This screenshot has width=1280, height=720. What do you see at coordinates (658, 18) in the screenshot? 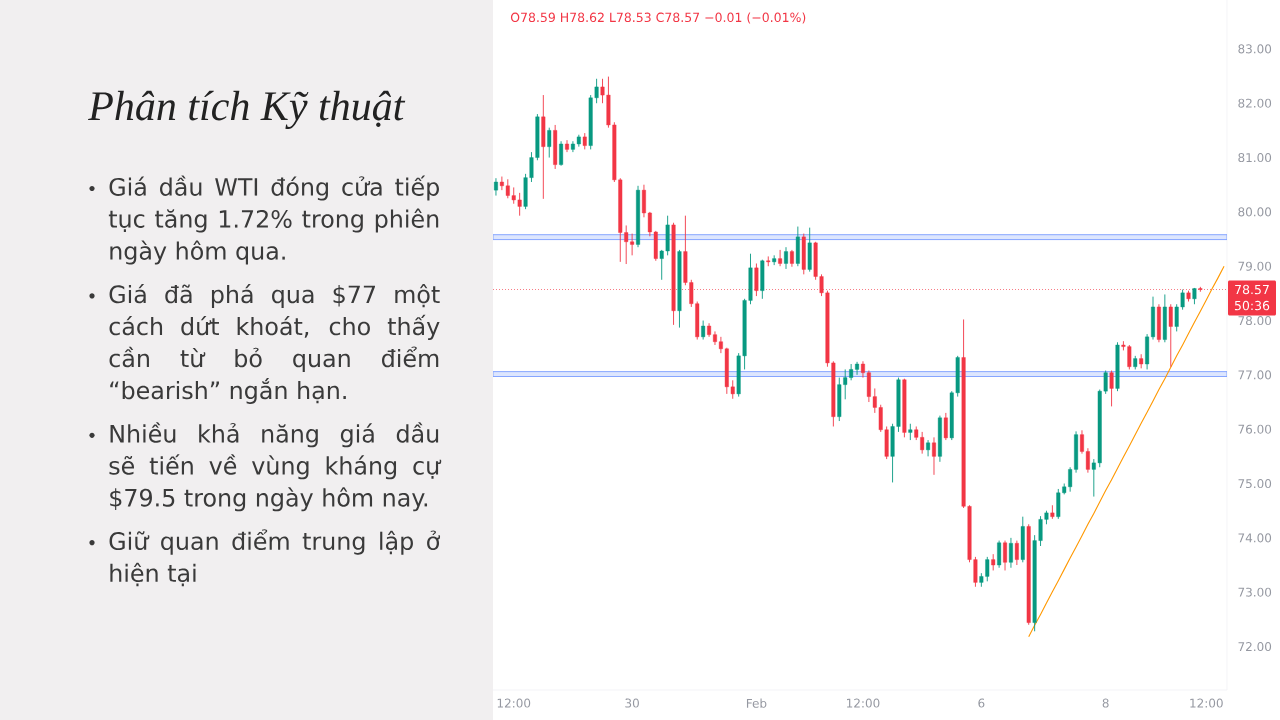
I see `annotation: O78.59 H78.62 L78.53 C78.57 −0.01 (−0.01%)` at bounding box center [658, 18].